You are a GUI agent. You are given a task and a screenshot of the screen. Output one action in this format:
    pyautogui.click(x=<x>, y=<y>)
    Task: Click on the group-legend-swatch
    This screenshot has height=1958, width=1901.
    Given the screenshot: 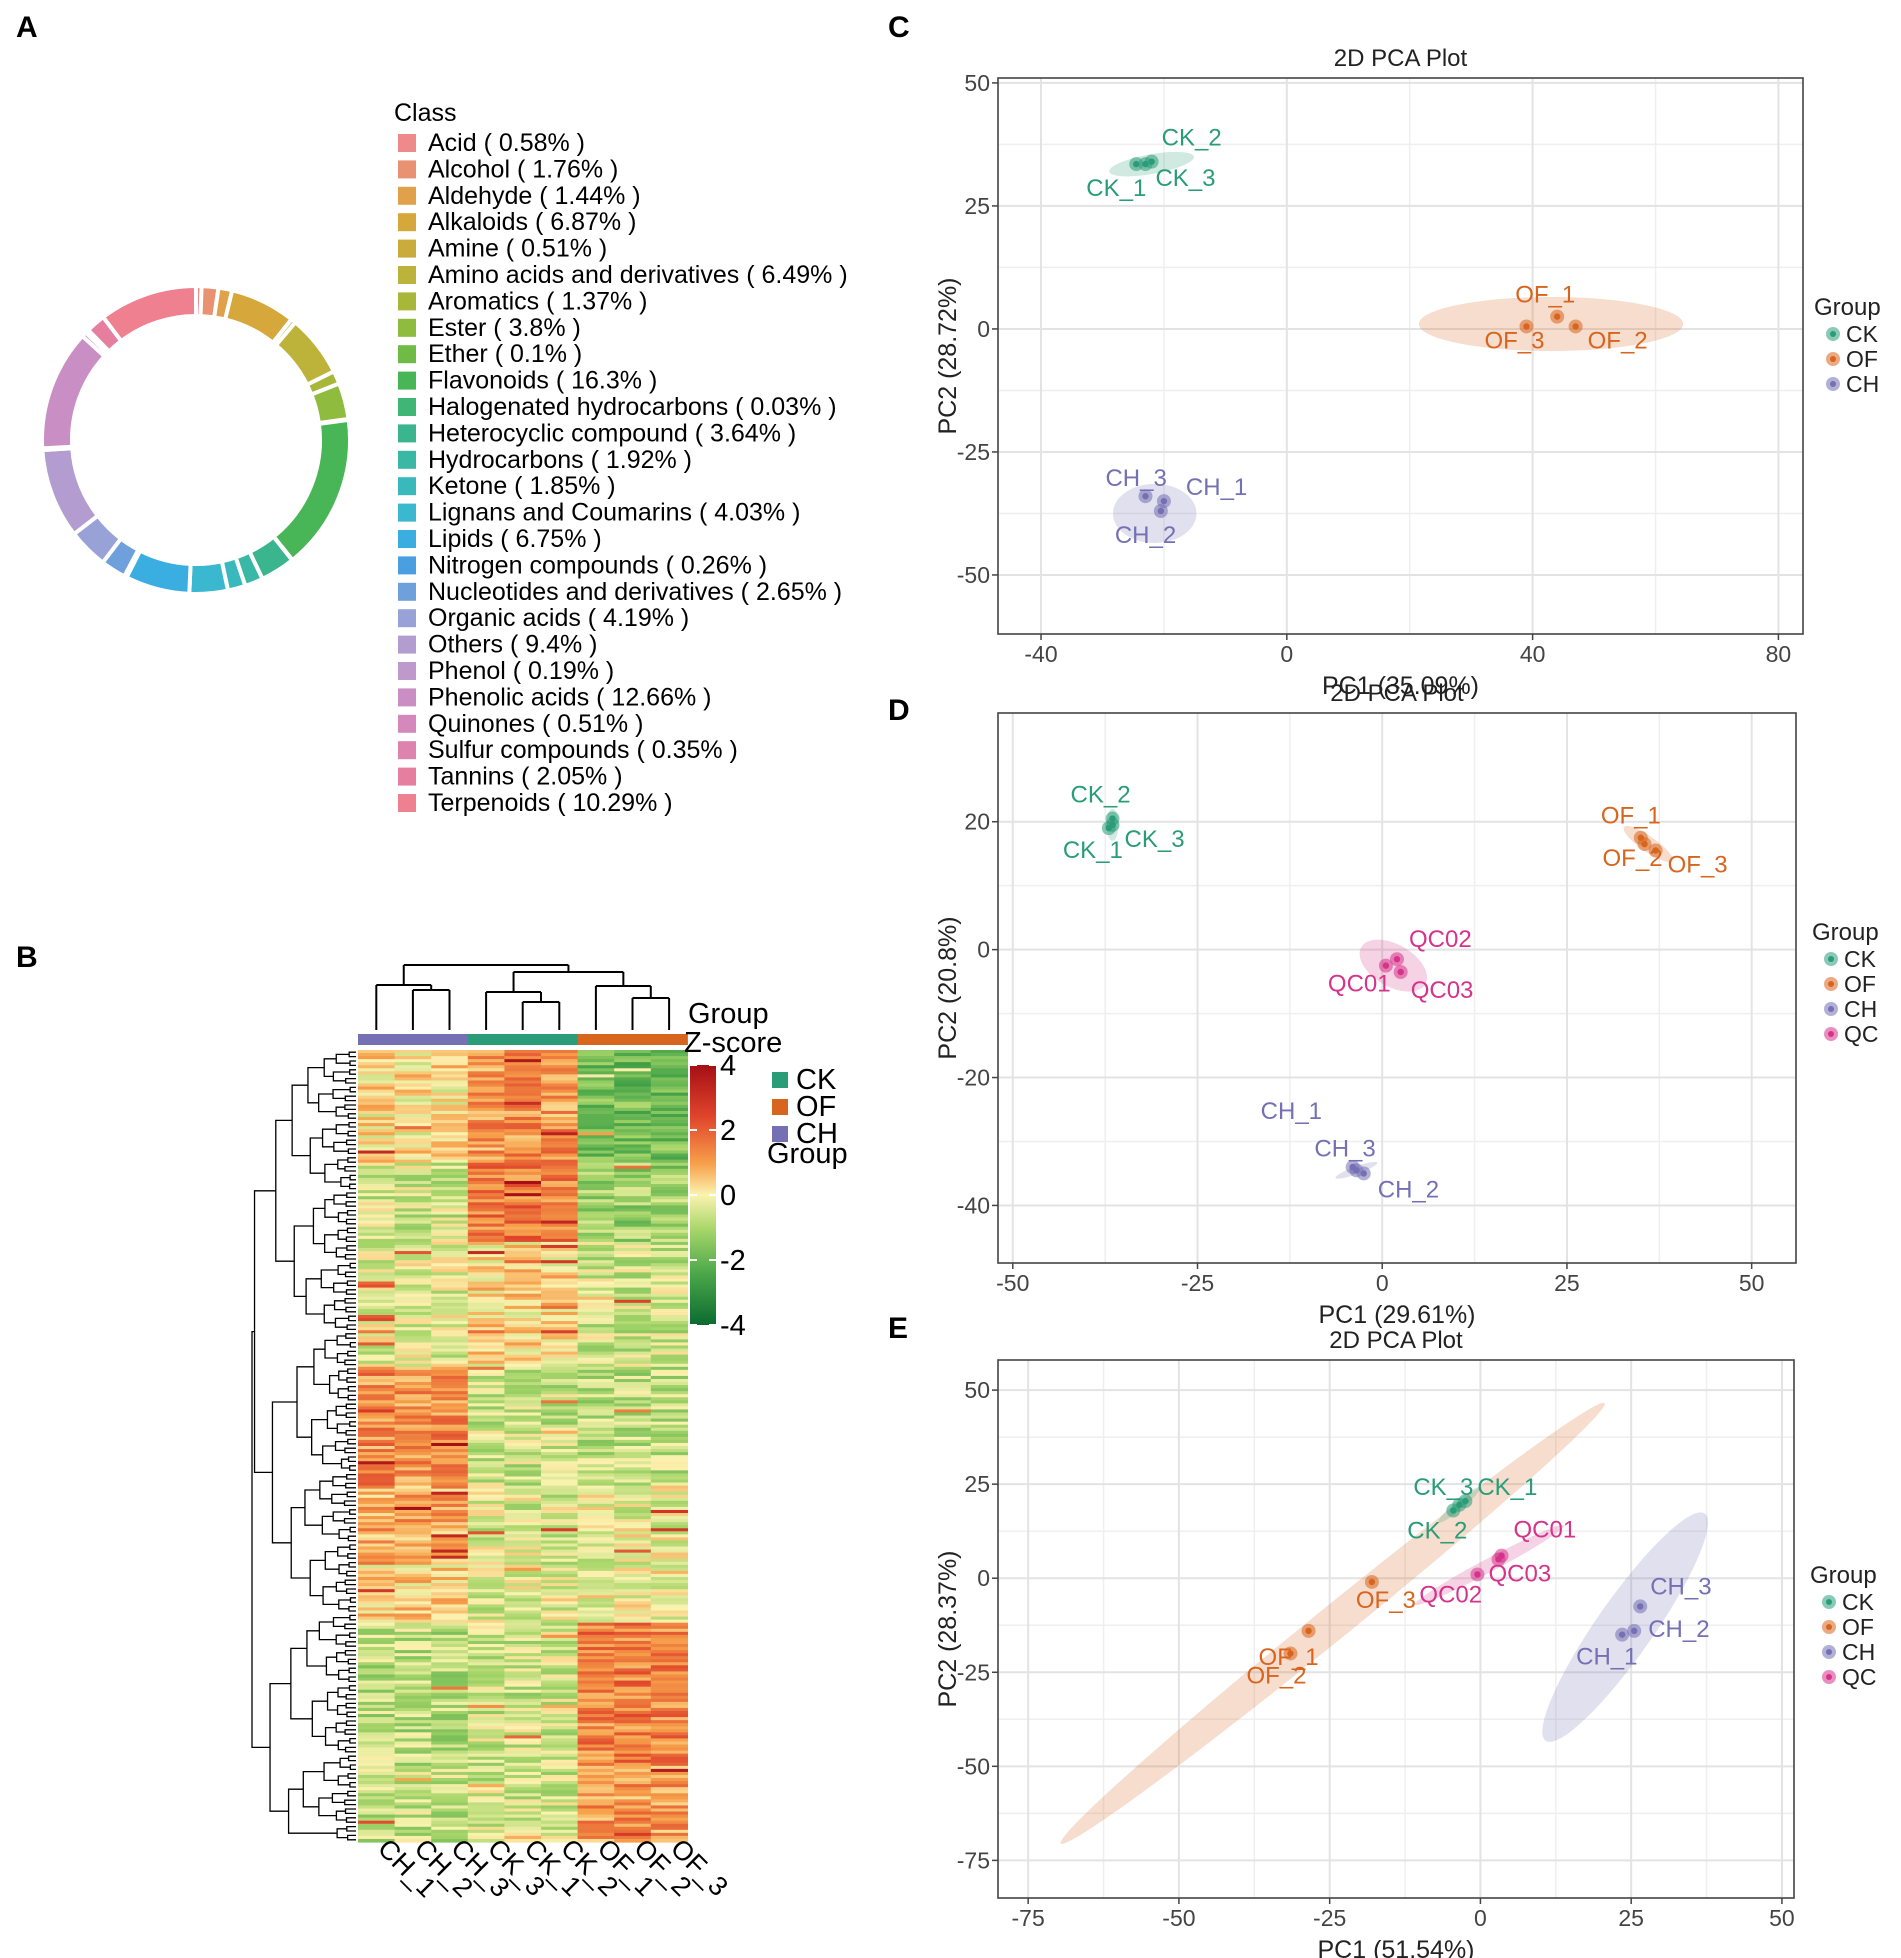 What is the action you would take?
    pyautogui.click(x=780, y=1134)
    